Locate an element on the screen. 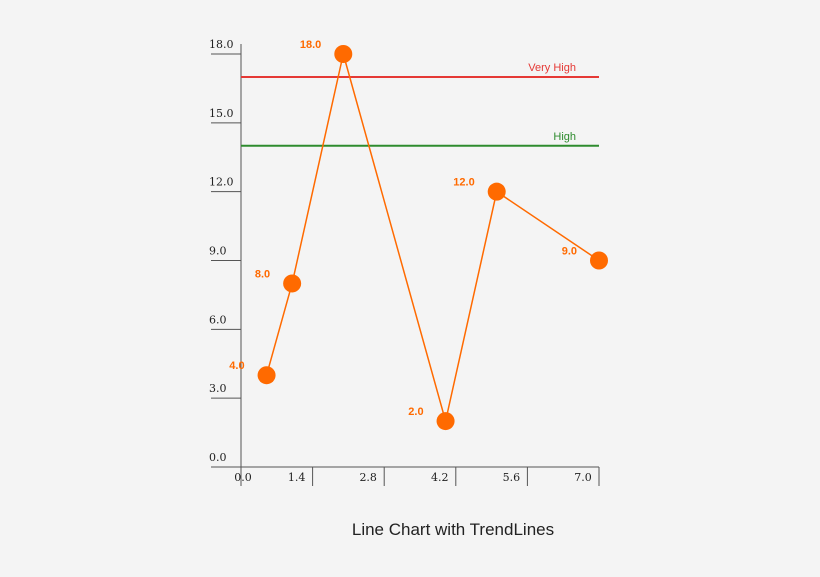 The height and width of the screenshot is (577, 820). data-label: 12.0 is located at coordinates (463, 183).